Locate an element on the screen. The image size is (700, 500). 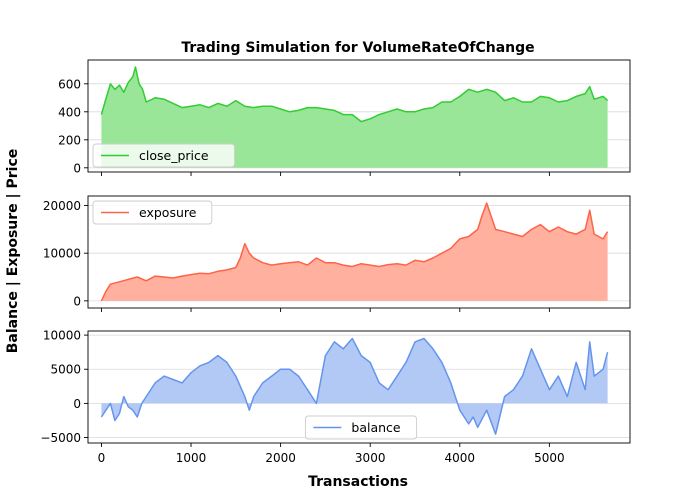
legend-close_price: close_price is located at coordinates (164, 155).